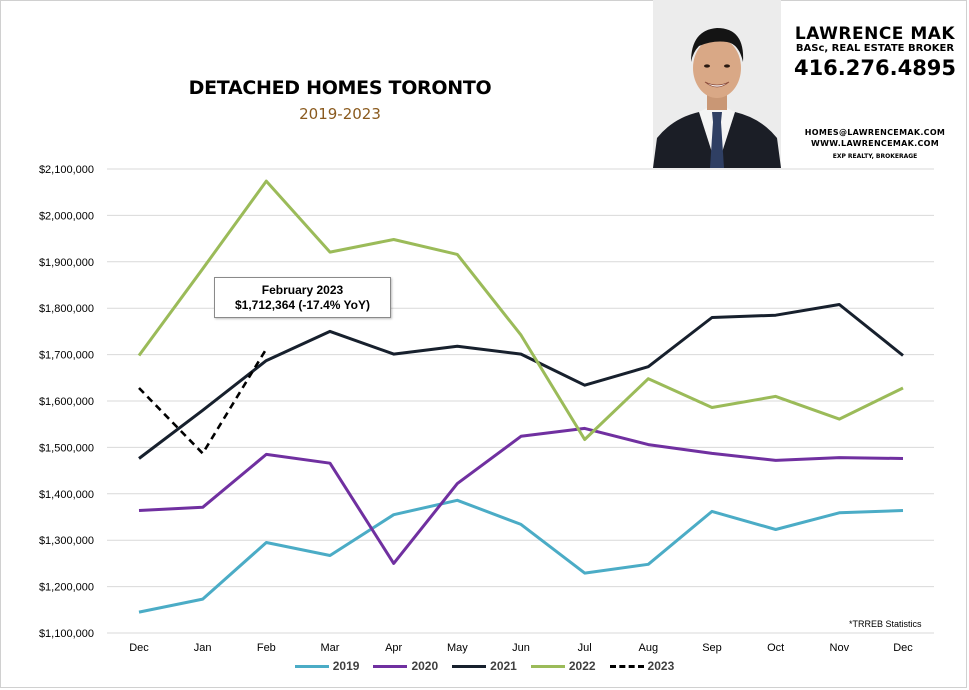  What do you see at coordinates (203, 648) in the screenshot?
I see `x-tick-label: Jan` at bounding box center [203, 648].